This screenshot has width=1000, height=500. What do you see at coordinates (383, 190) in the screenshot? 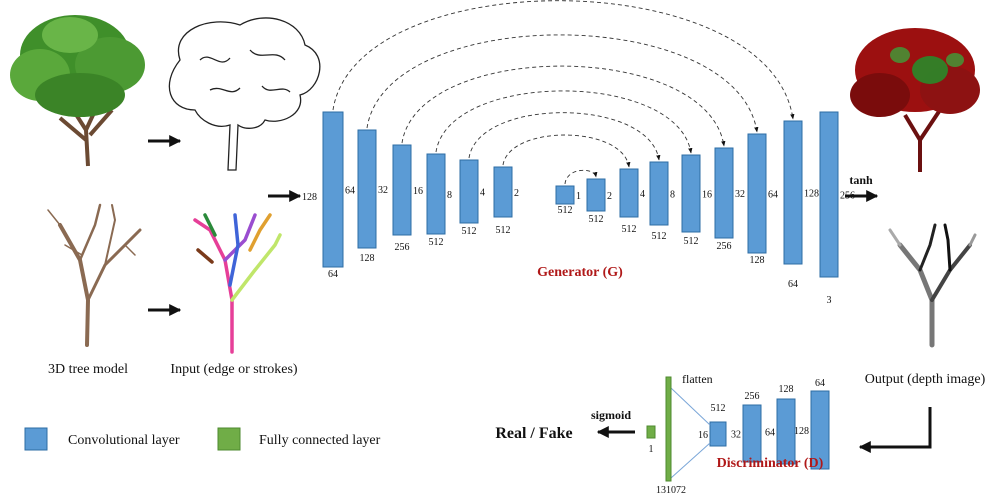
I see `generator-layer-size-2: 32` at bounding box center [383, 190].